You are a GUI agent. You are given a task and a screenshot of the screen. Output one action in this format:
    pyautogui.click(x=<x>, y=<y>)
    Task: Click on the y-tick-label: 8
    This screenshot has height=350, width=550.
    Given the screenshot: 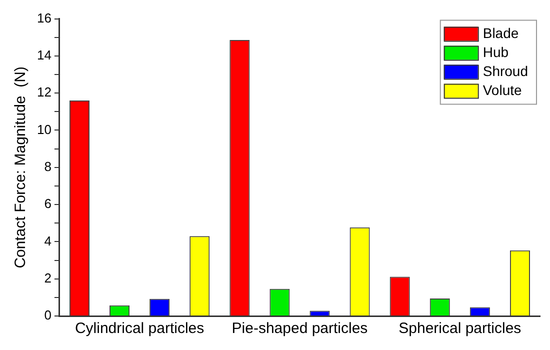 What is the action you would take?
    pyautogui.click(x=48, y=166)
    